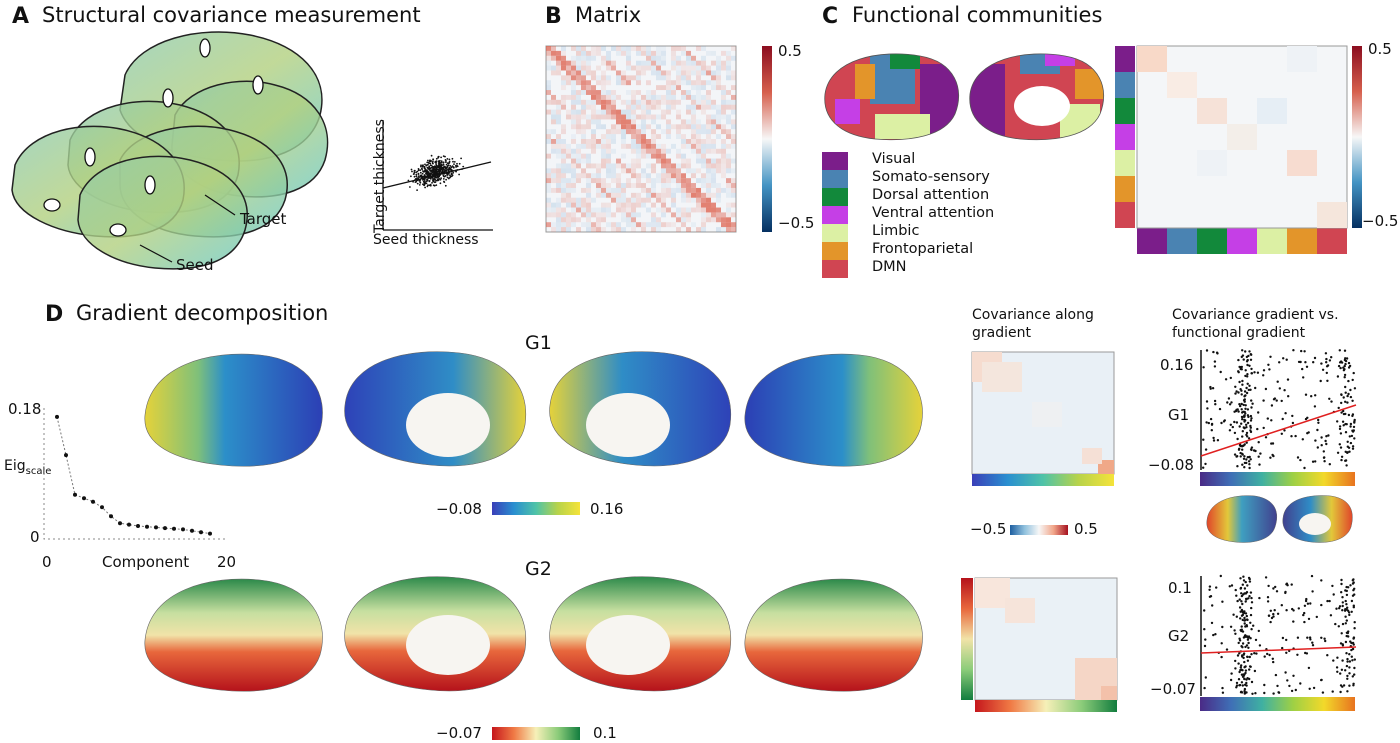 This screenshot has width=1400, height=743. What do you see at coordinates (1357, 137) in the screenshot?
I see `community-colorbar` at bounding box center [1357, 137].